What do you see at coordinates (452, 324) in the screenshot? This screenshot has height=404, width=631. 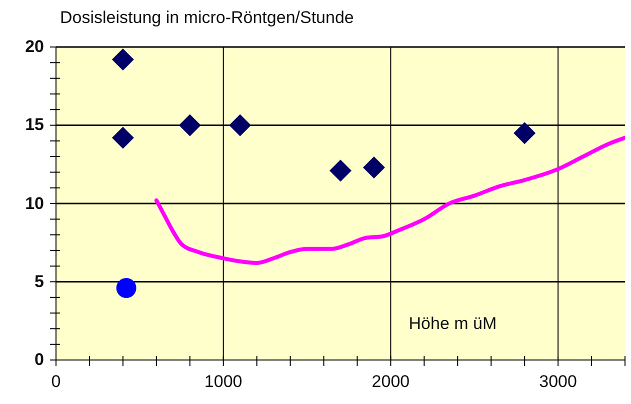 I see `x-axis-title: Höhe m üM` at bounding box center [452, 324].